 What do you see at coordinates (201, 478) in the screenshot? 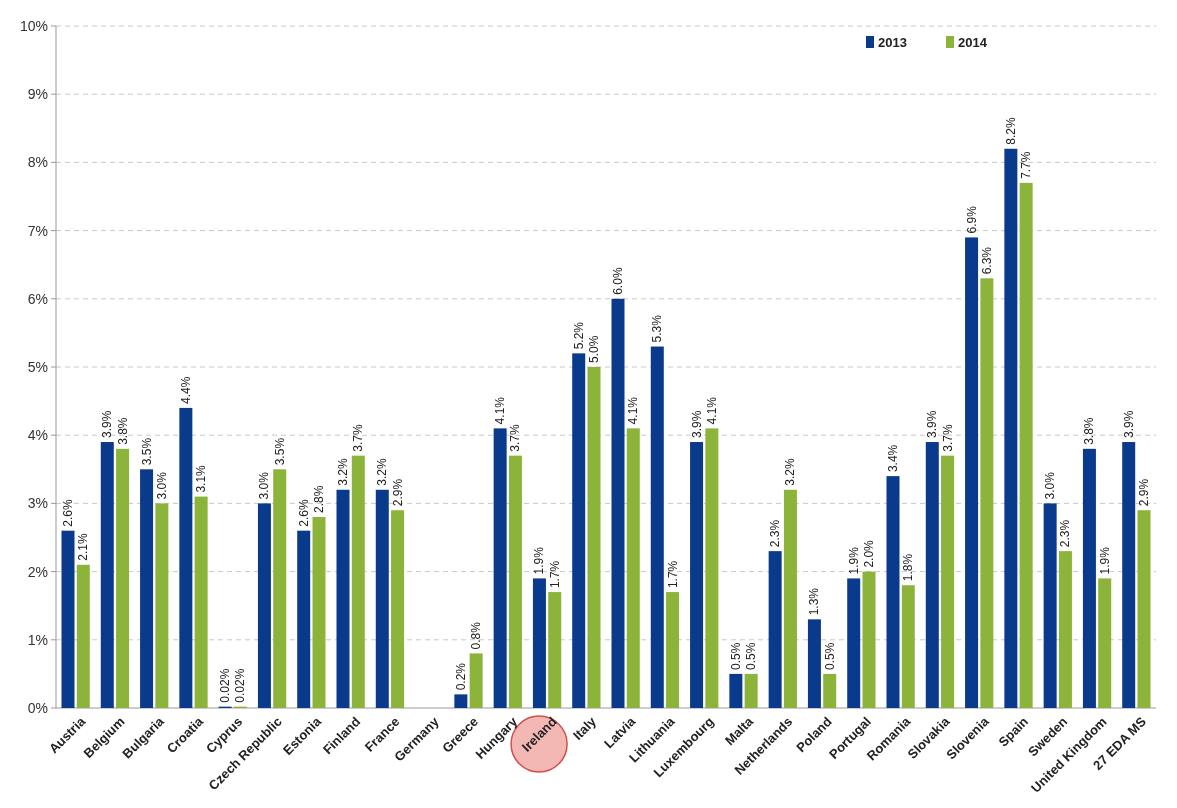
I see `data-label: 3.1%` at bounding box center [201, 478].